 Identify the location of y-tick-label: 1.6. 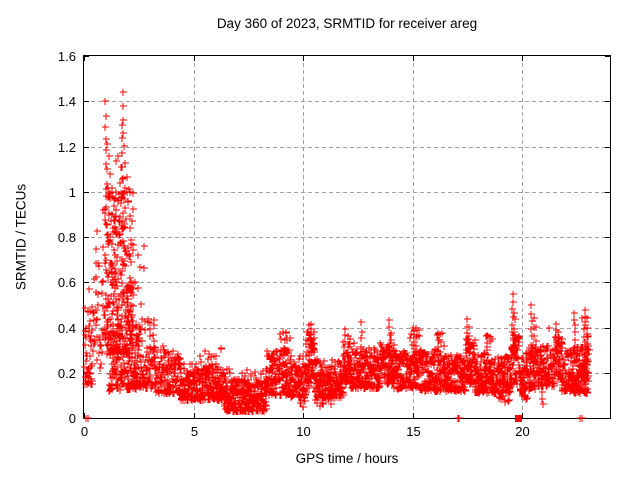
(67, 56).